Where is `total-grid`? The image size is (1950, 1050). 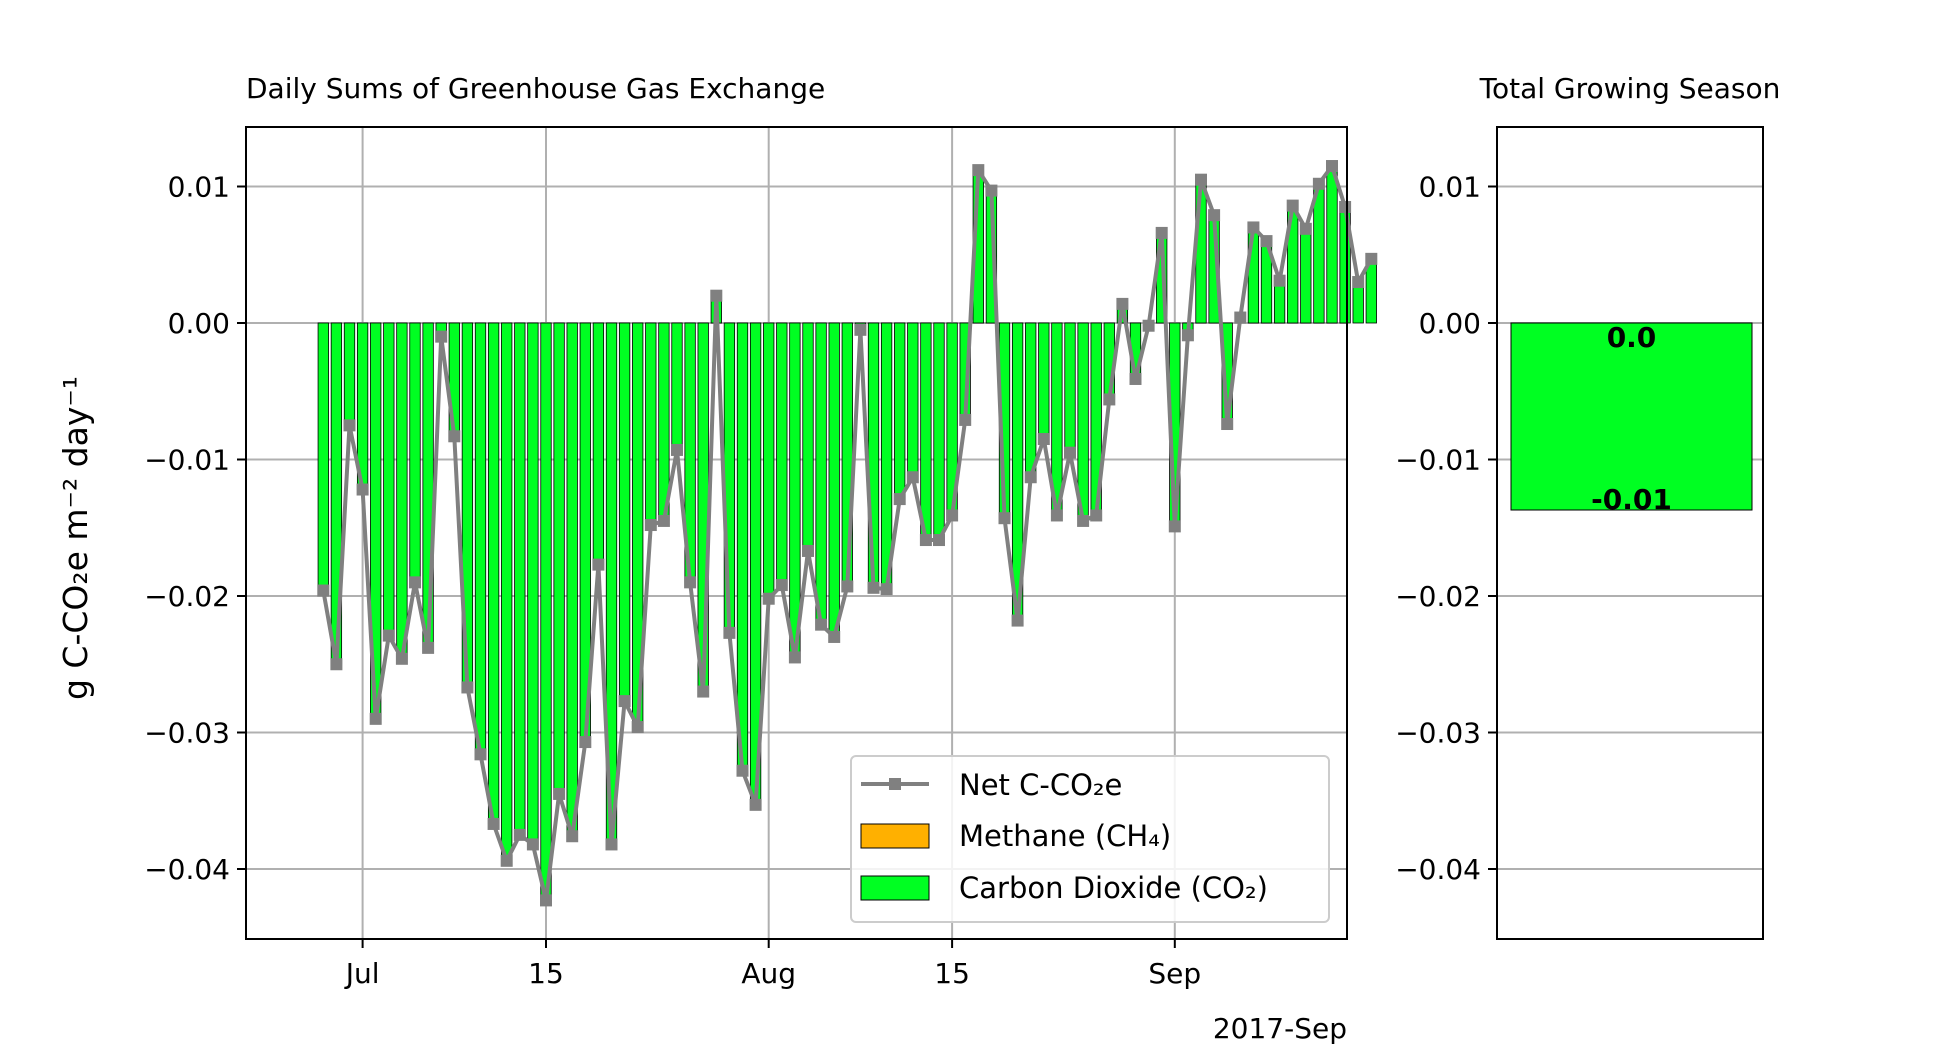
total-grid is located at coordinates (1630, 527).